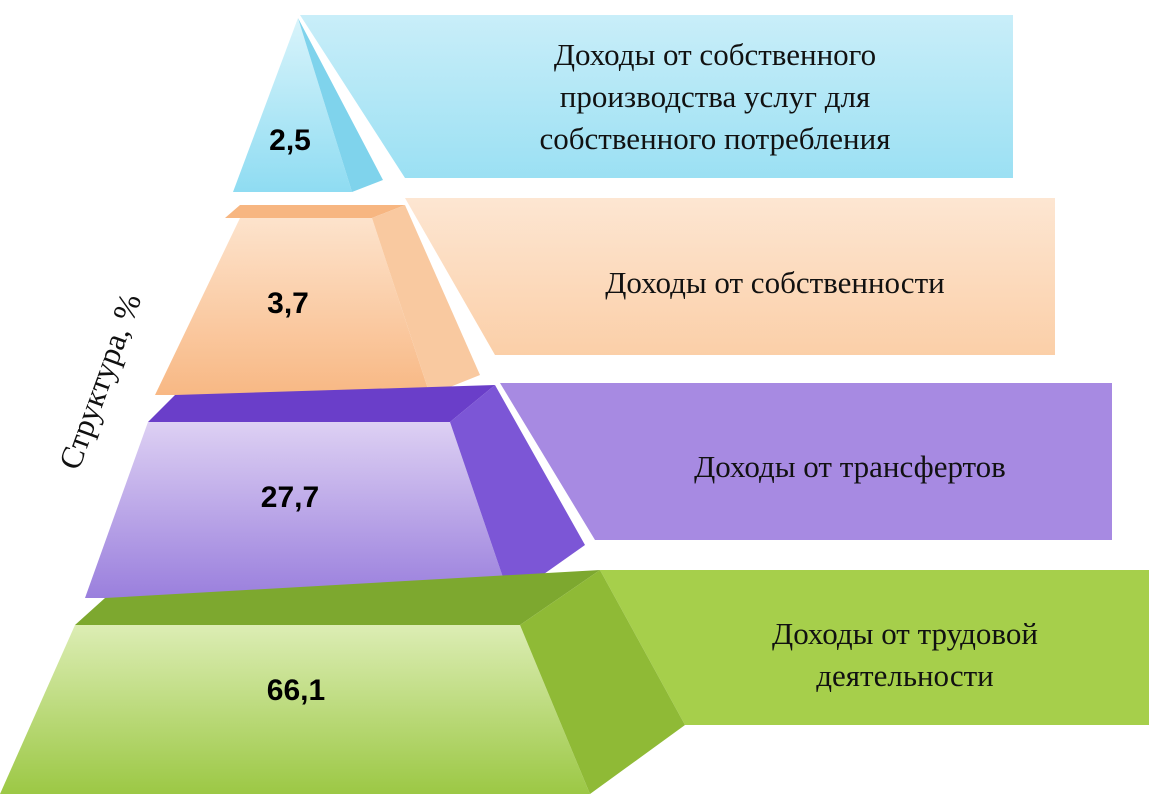 This screenshot has height=794, width=1149. Describe the element at coordinates (288, 303) in the screenshot. I see `level-value: 3,7` at that location.